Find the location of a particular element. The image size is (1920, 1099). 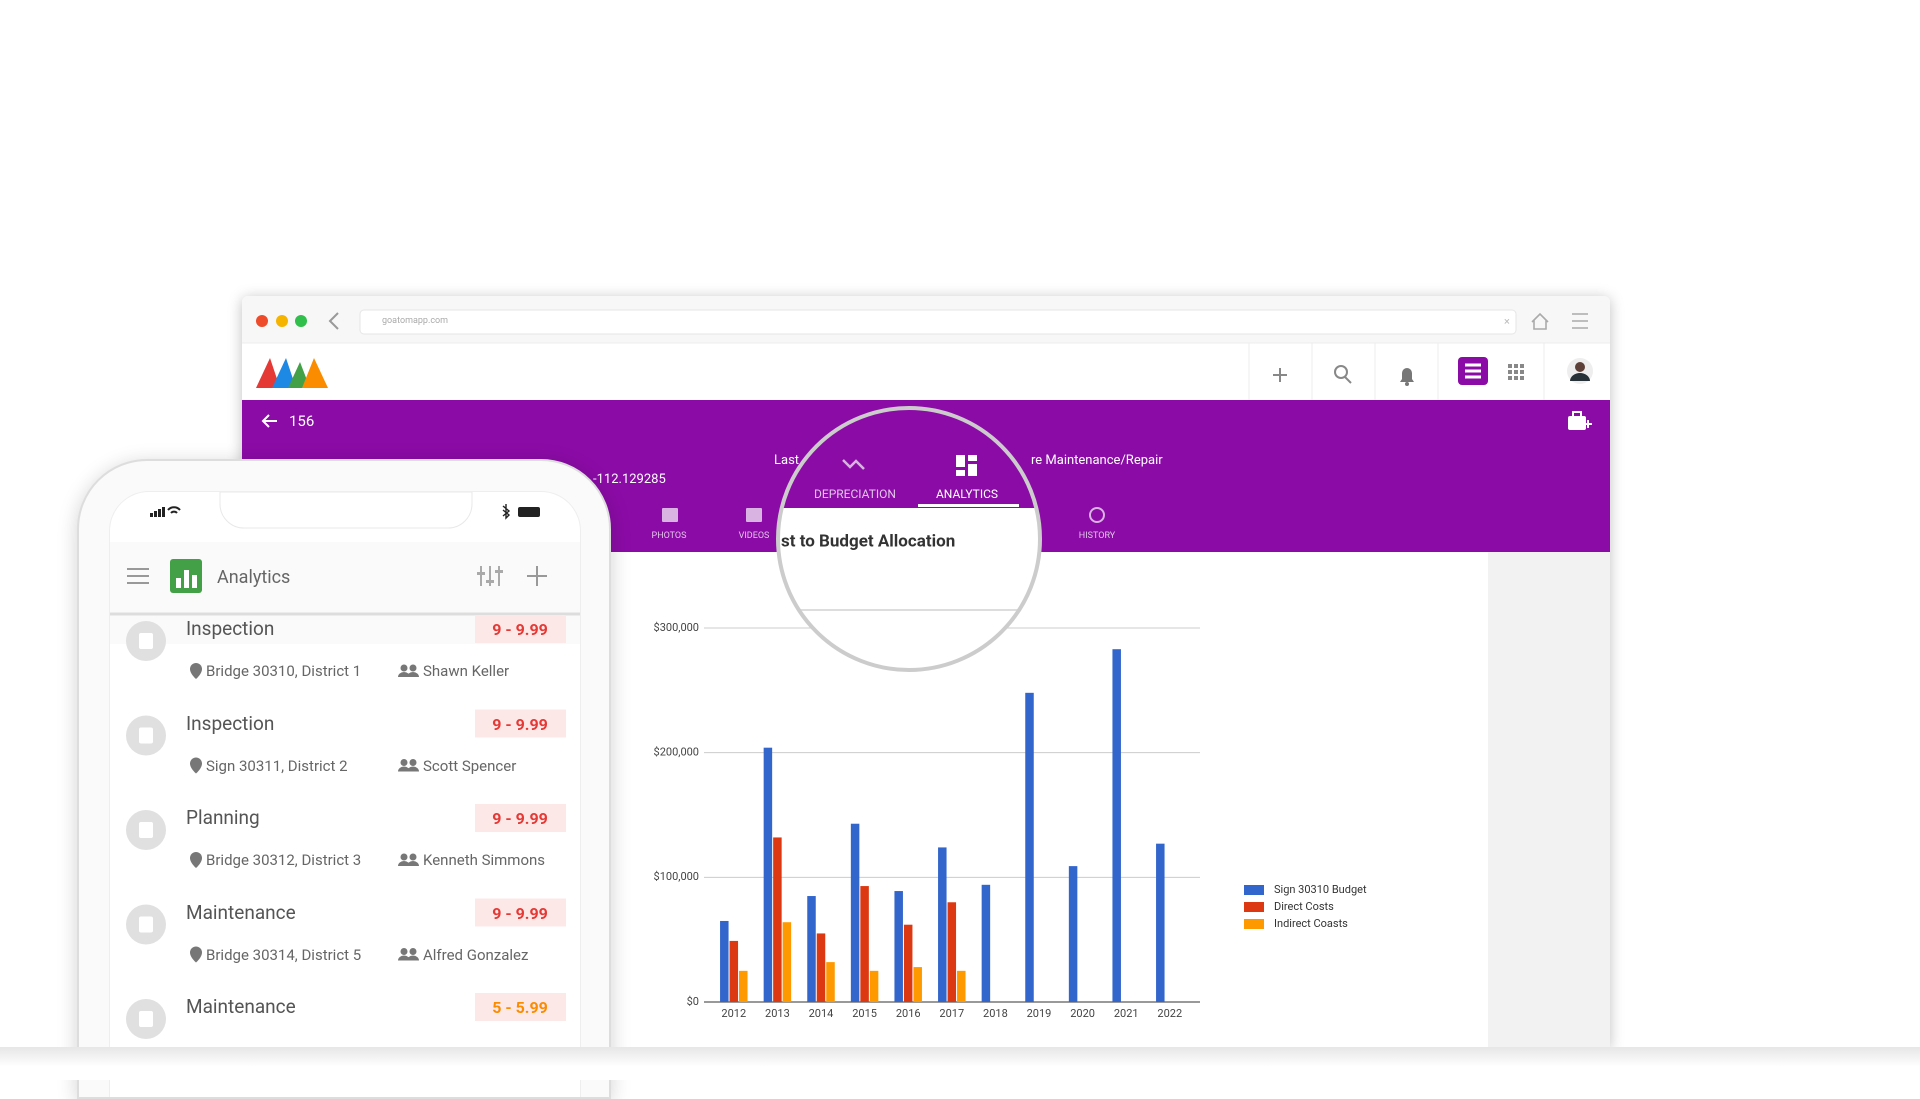

phone-ui is located at coordinates (345, 765).